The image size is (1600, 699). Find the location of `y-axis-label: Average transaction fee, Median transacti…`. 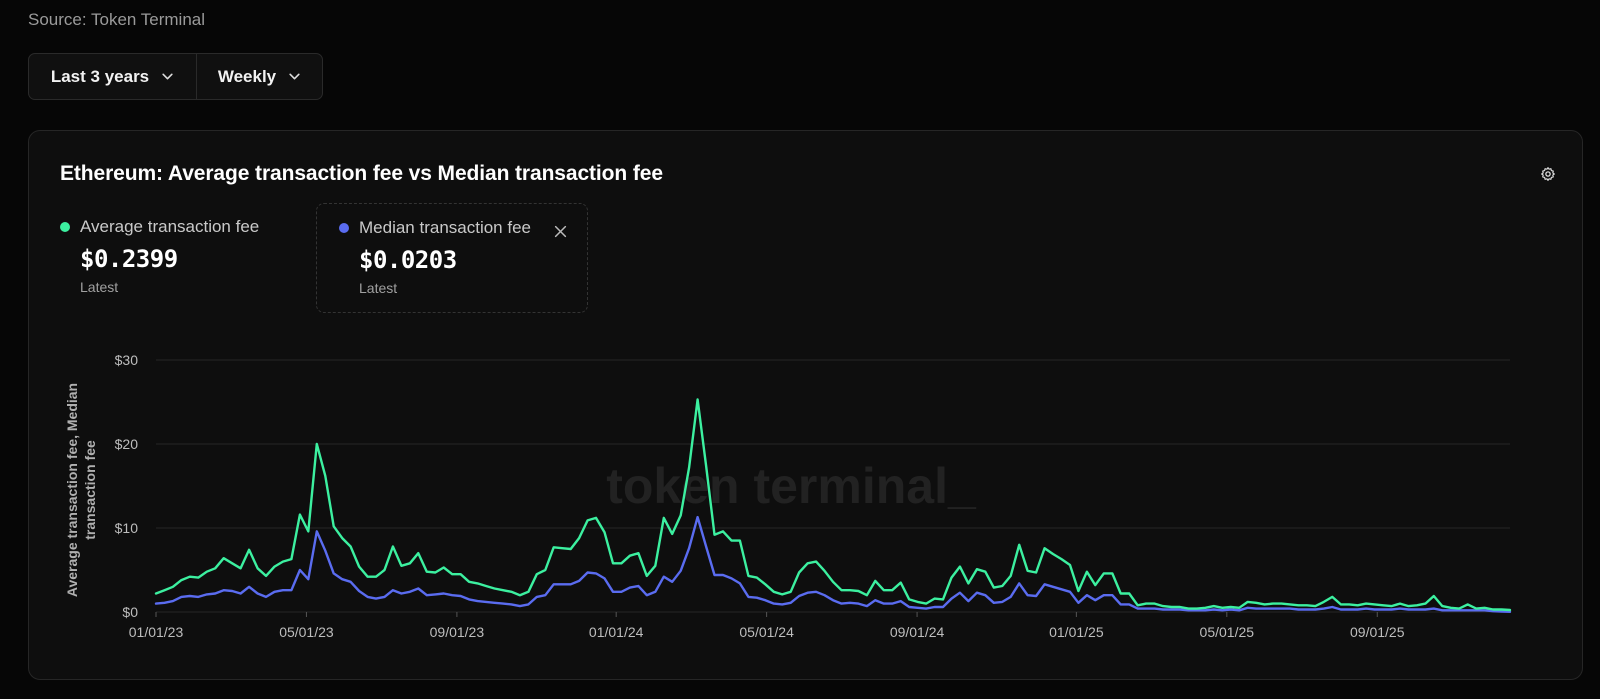

y-axis-label: Average transaction fee, Median transacti… is located at coordinates (81, 490).